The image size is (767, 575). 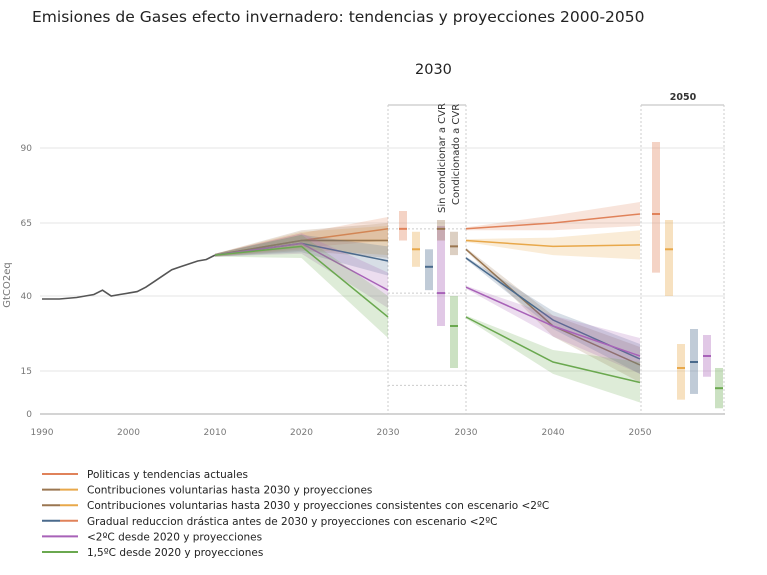 What do you see at coordinates (27, 297) in the screenshot?
I see `y-tick-label: 40` at bounding box center [27, 297].